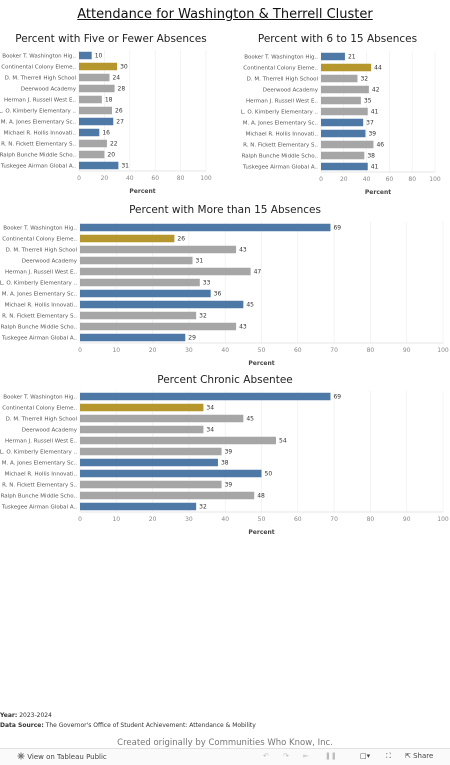  Describe the element at coordinates (210, 430) in the screenshot. I see `data-label: 34` at that location.